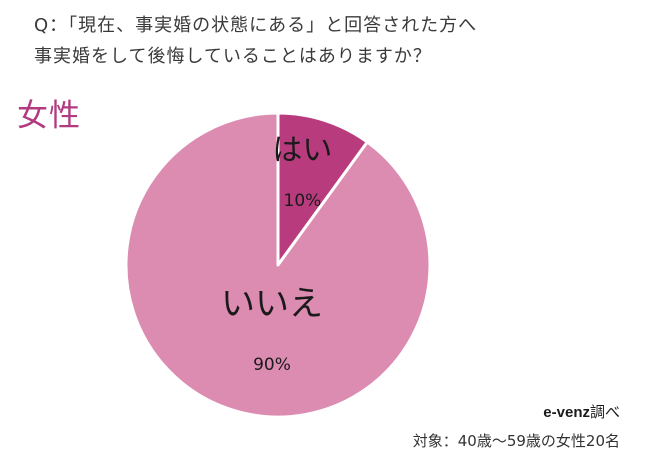 The width and height of the screenshot is (650, 467). What do you see at coordinates (233, 56) in the screenshot?
I see `question-line-2: 事実婚をして後悔していることはありますか？` at bounding box center [233, 56].